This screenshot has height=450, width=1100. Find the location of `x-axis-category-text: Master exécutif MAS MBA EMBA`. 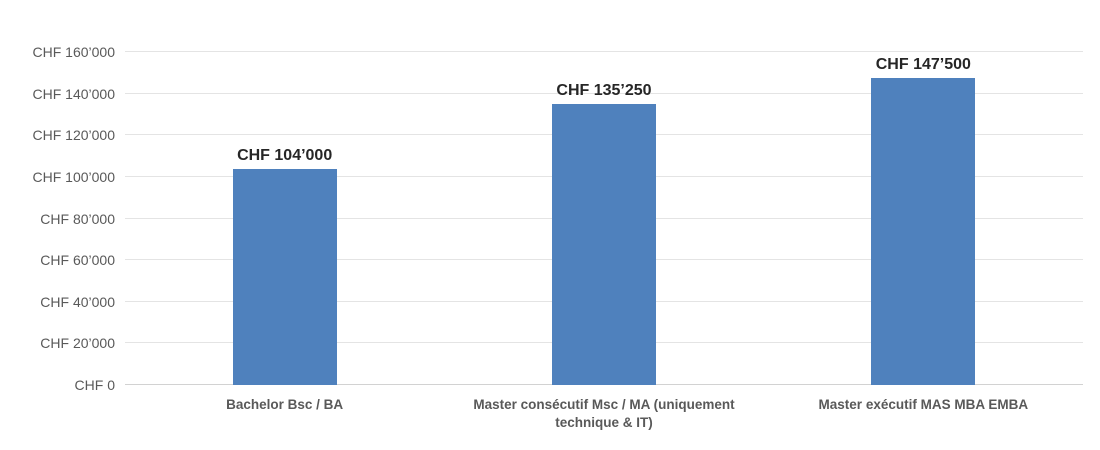

x-axis-category-text: Master exécutif MAS MBA EMBA is located at coordinates (923, 404).